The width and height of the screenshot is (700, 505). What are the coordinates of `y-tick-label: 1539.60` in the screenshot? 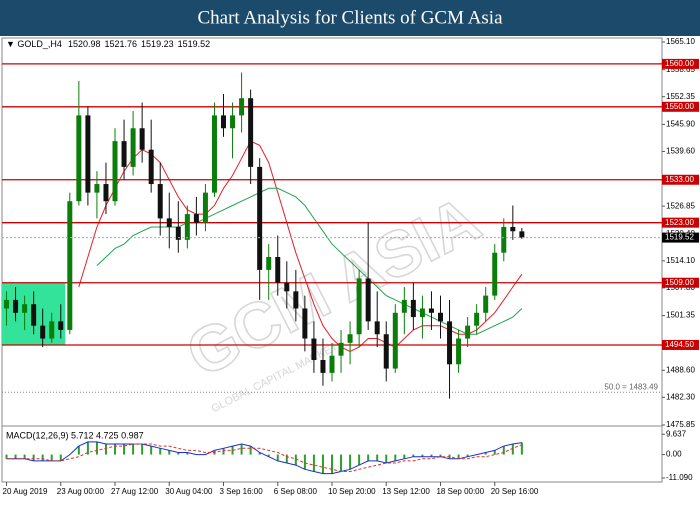 It's located at (680, 151).